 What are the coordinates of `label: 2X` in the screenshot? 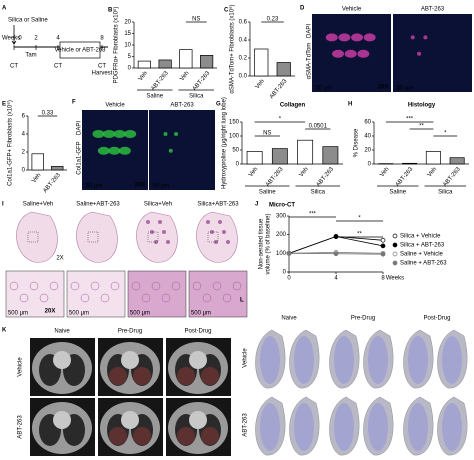 It's located at (59, 259).